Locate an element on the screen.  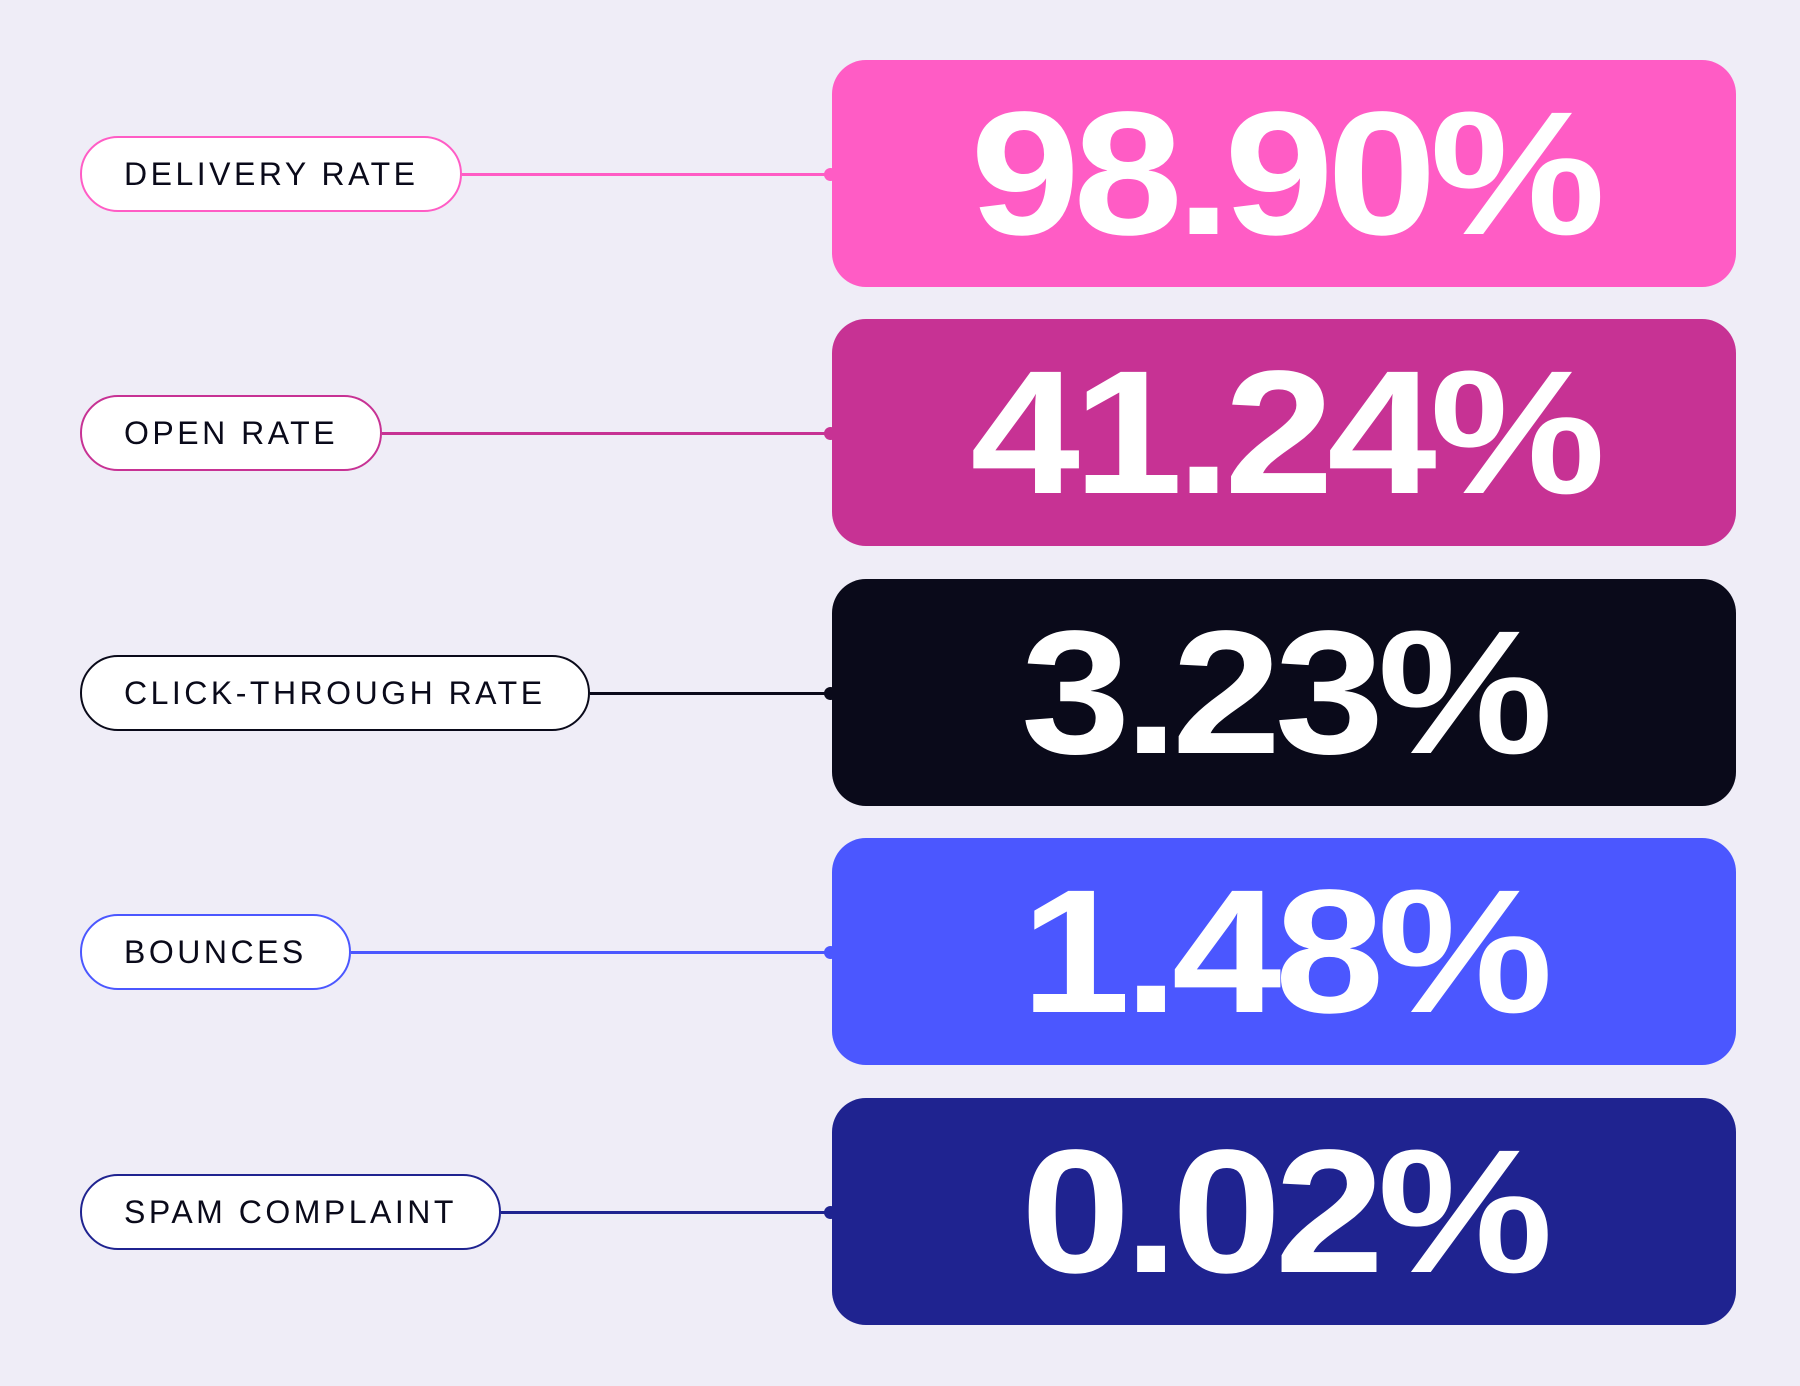
metric-label: SPAM COMPLAINT is located at coordinates (290, 1211).